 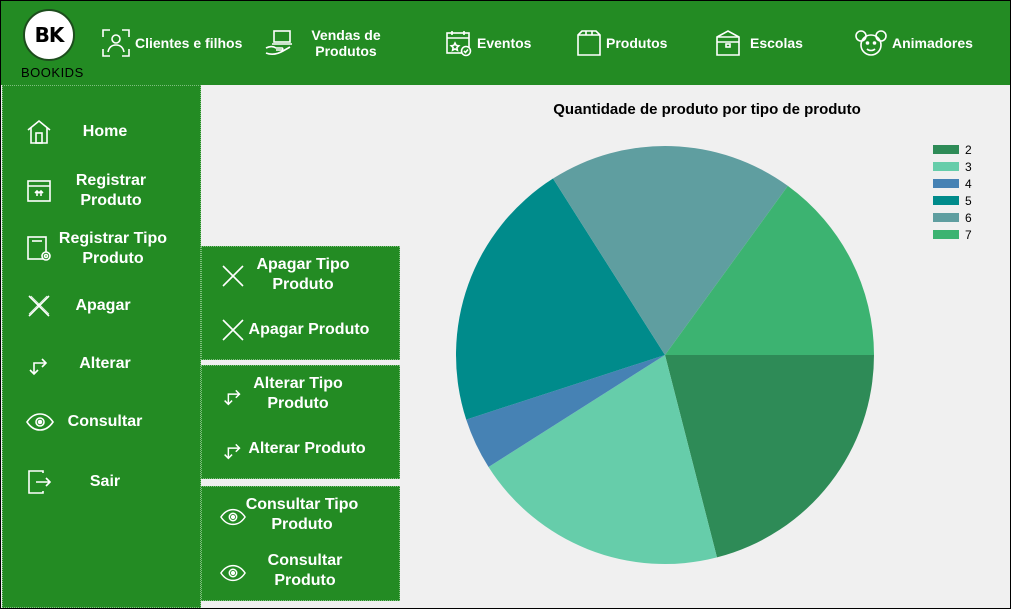 I want to click on sidebar-item-label: Alterar, so click(x=105, y=363).